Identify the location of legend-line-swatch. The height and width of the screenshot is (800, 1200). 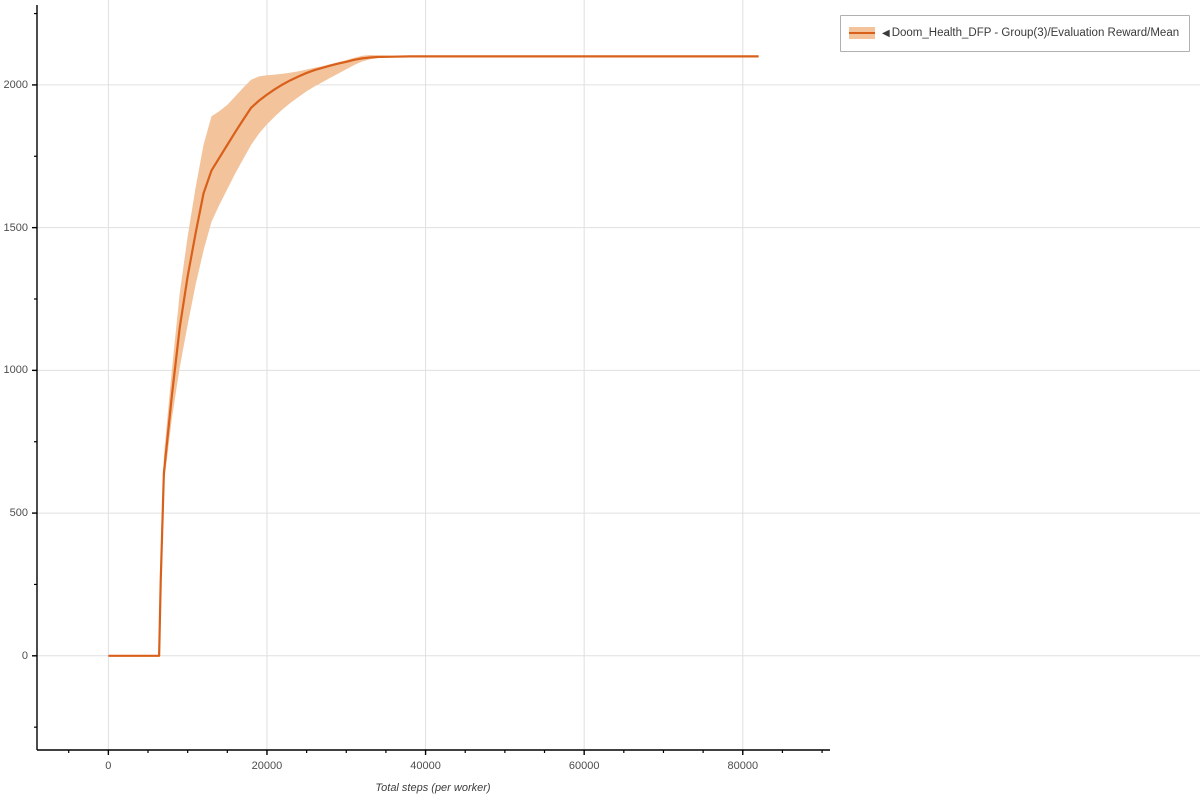
(862, 33).